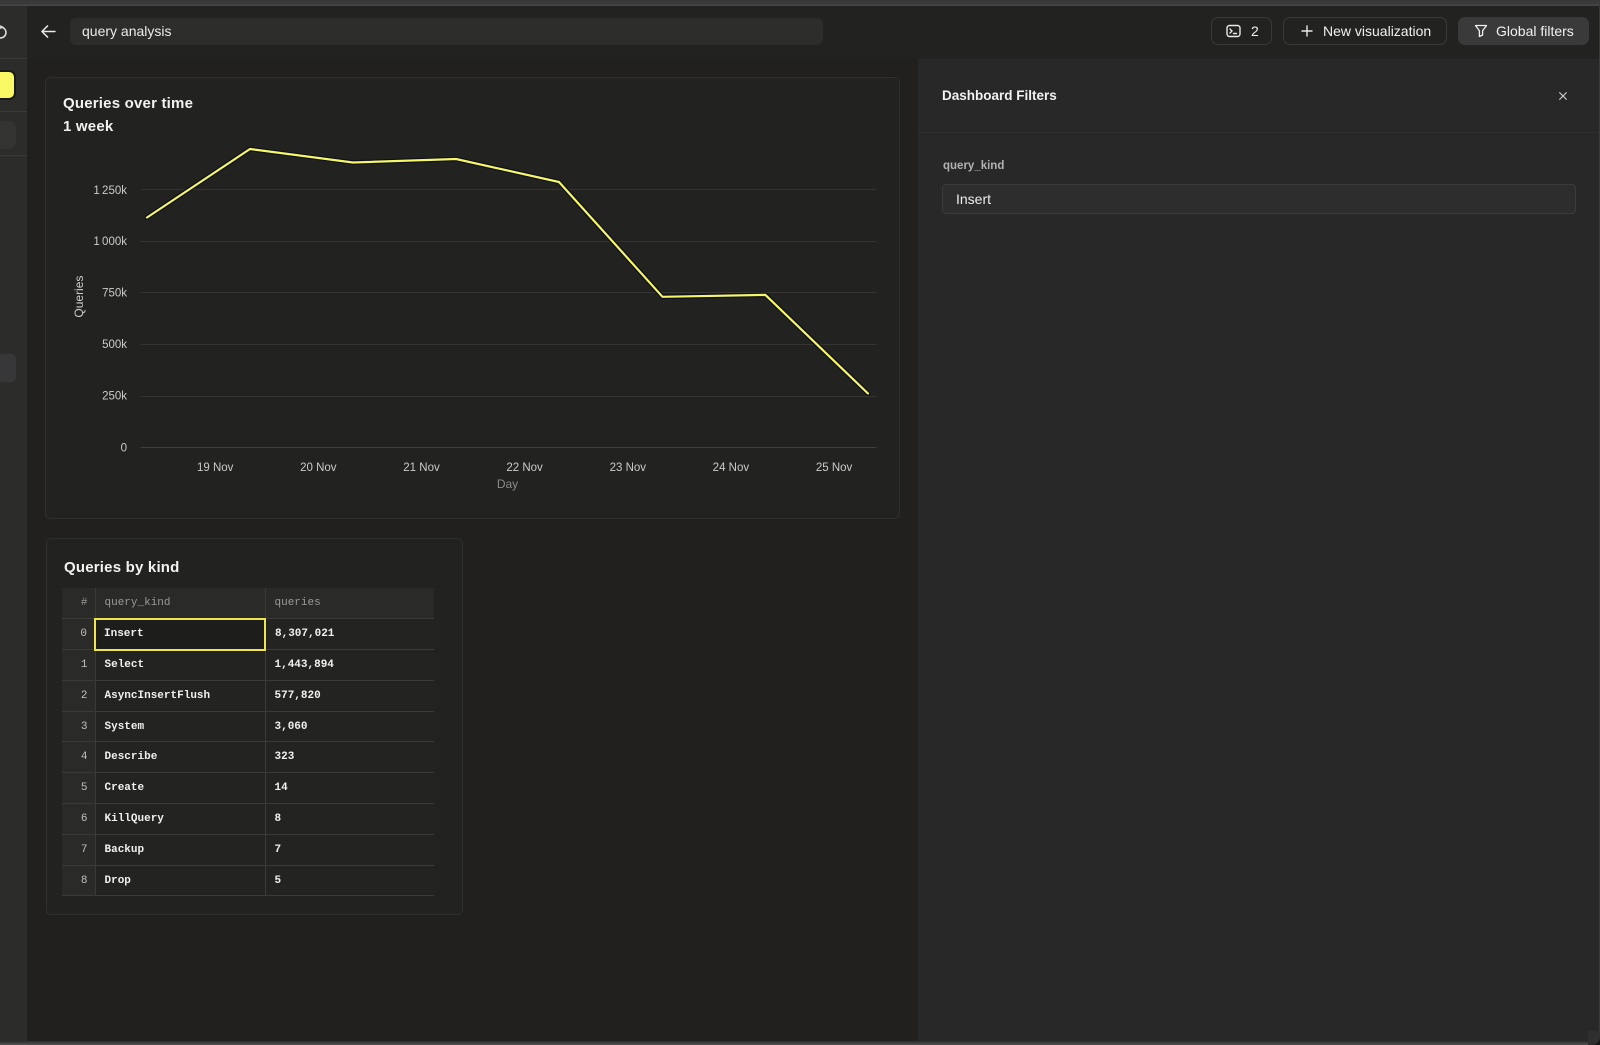  I want to click on svg-text: 0, so click(124, 449).